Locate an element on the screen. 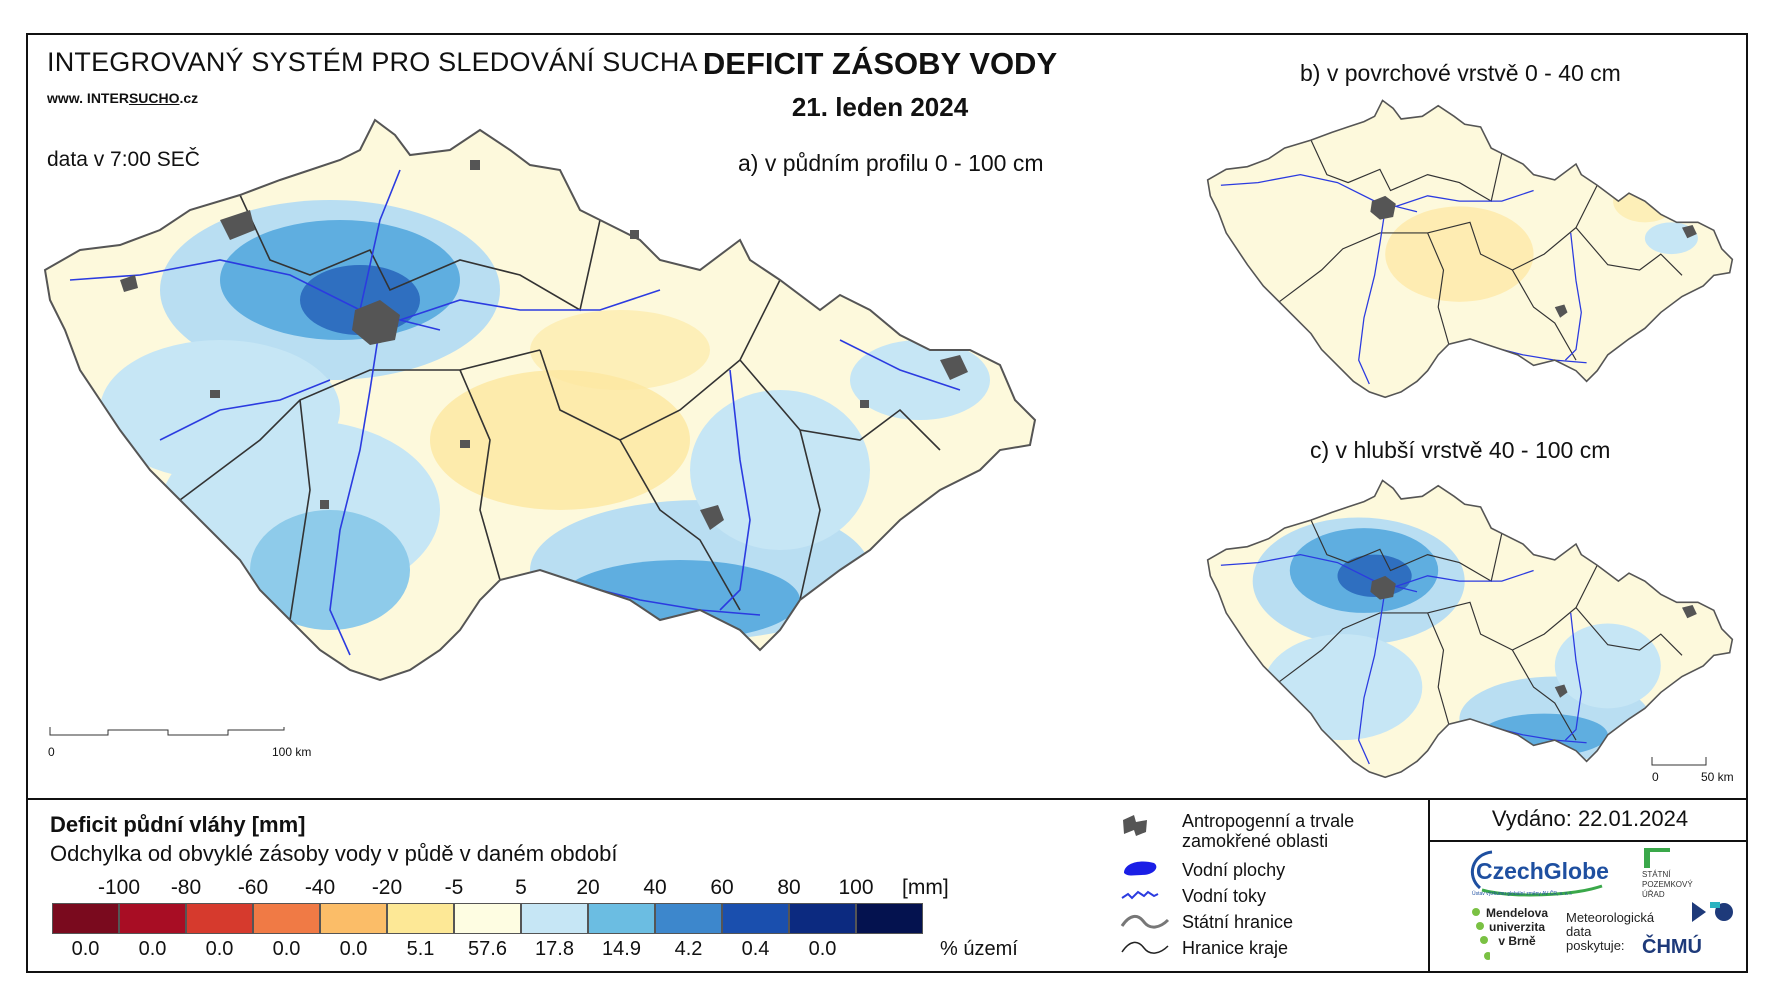 The height and width of the screenshot is (1003, 1772). water-body-icon is located at coordinates (1140, 868).